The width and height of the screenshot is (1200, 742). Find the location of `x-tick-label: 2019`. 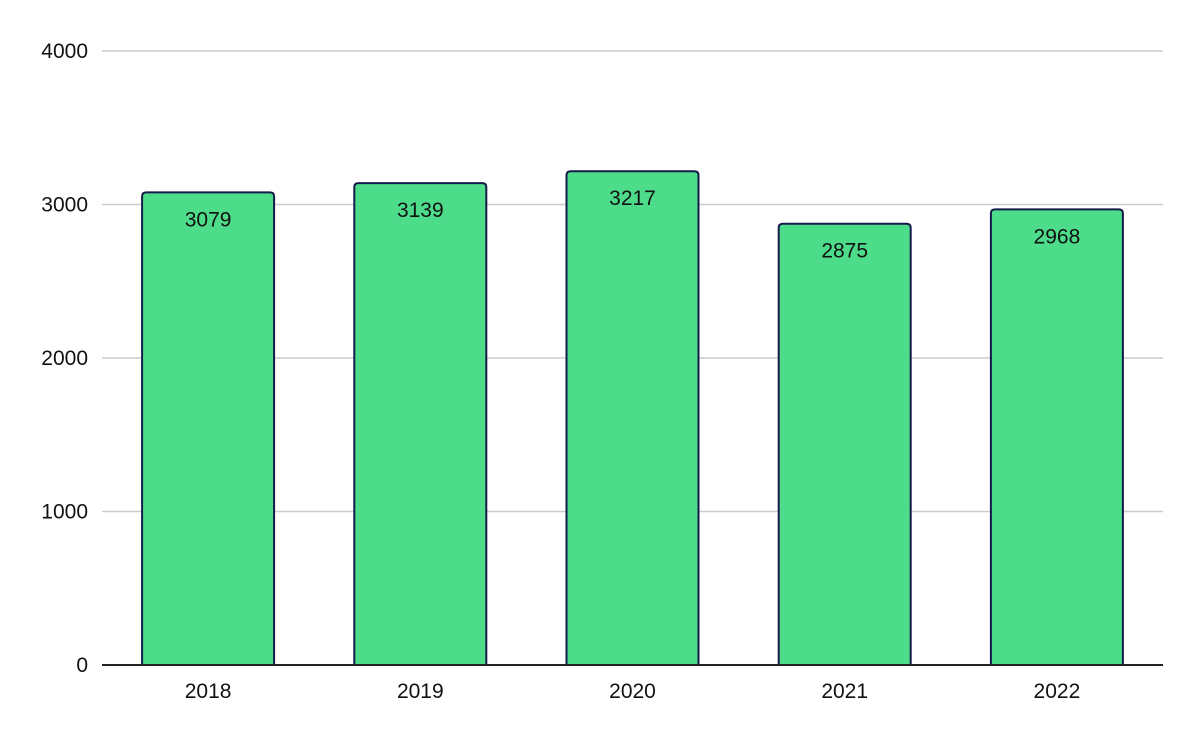

x-tick-label: 2019 is located at coordinates (420, 691).